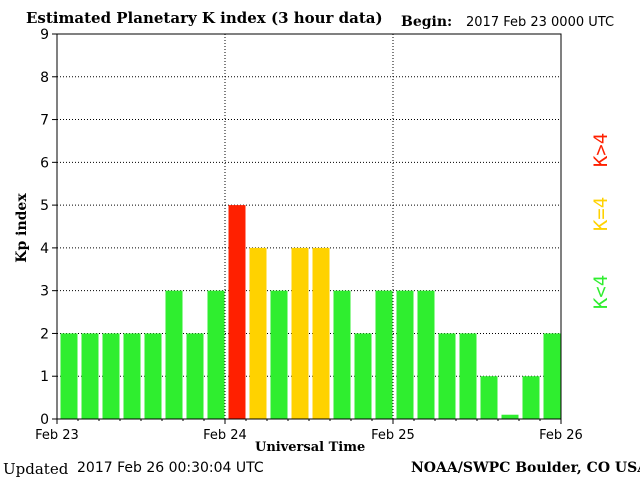 The image size is (640, 480). Describe the element at coordinates (44, 292) in the screenshot. I see `y-tick-label: 3` at that location.